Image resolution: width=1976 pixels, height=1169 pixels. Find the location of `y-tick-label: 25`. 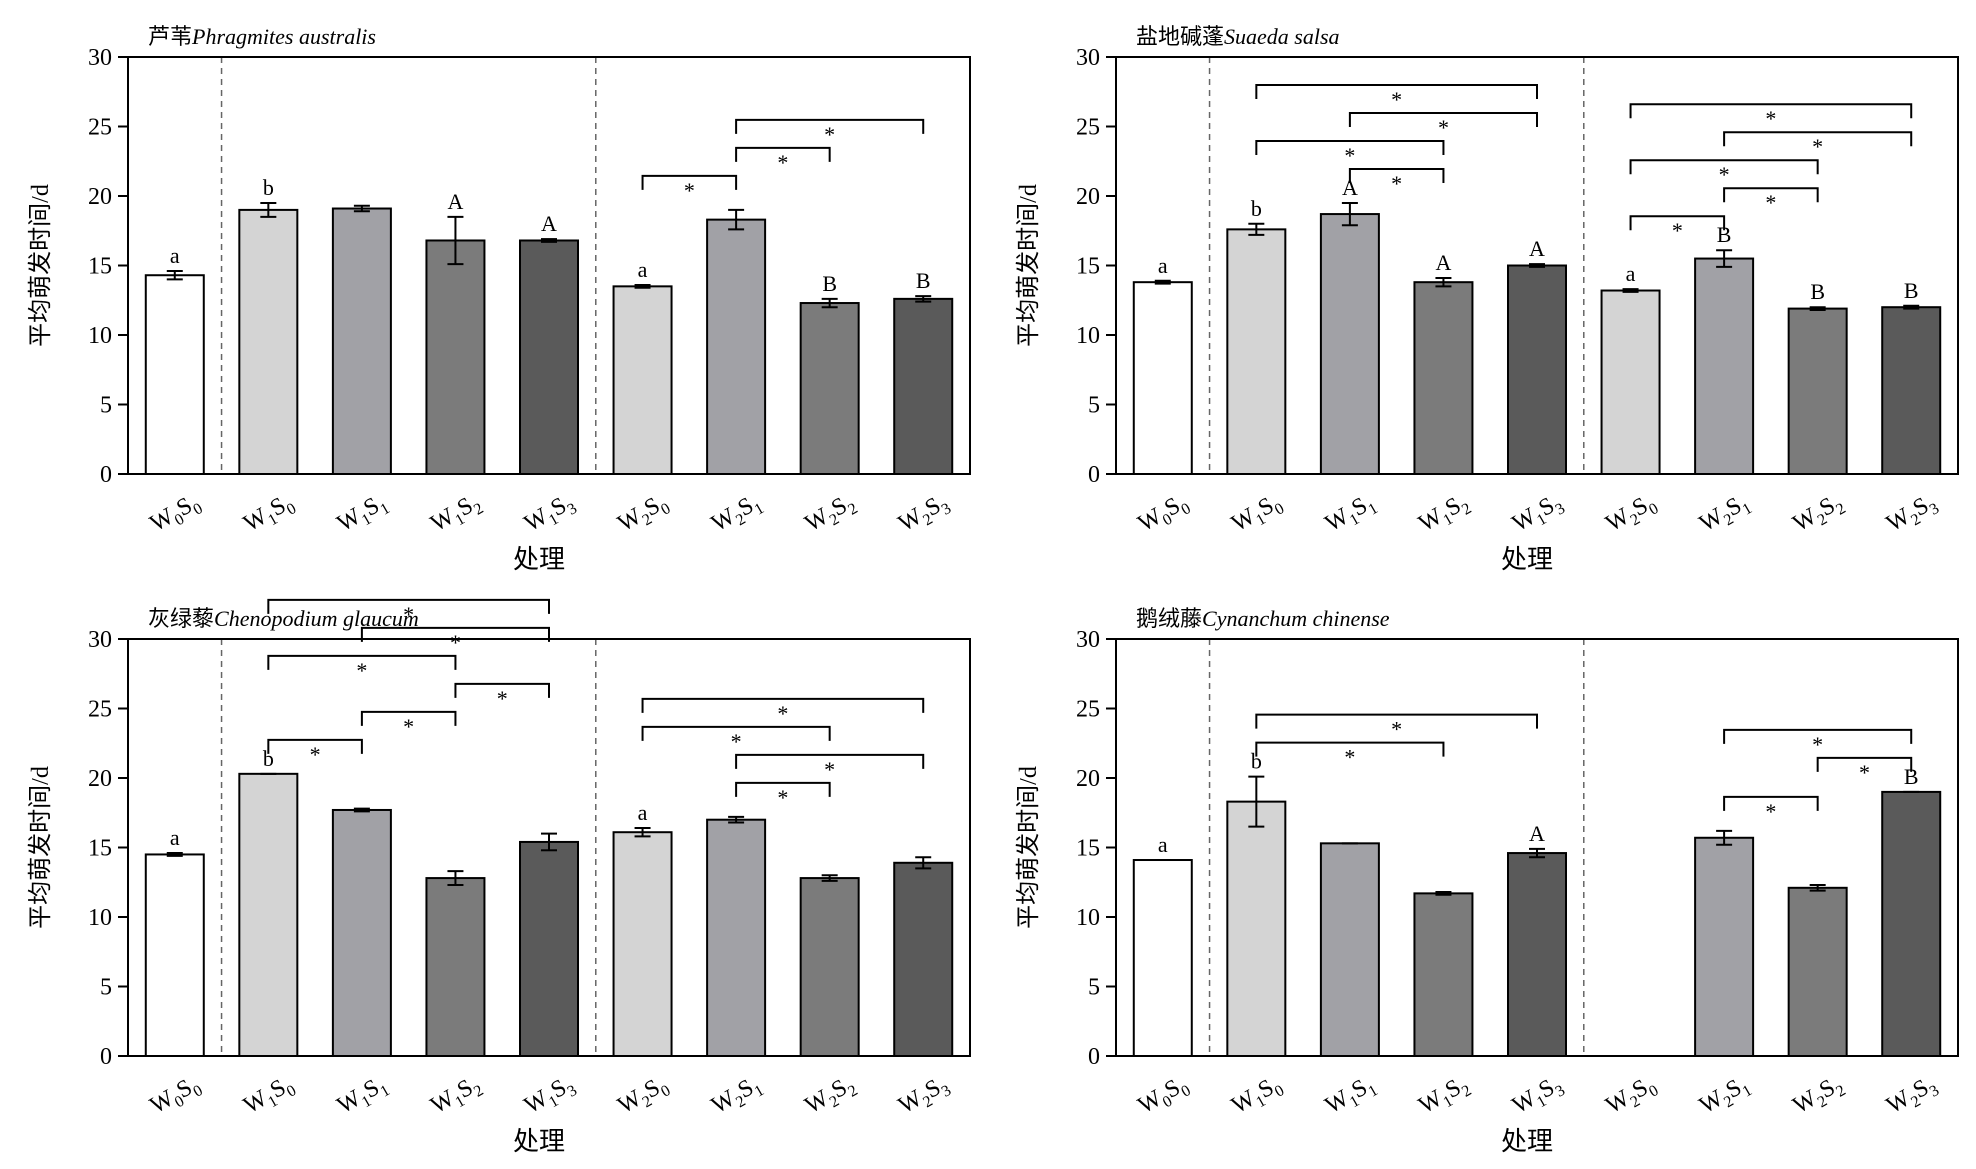

y-tick-label: 25 is located at coordinates (1088, 128).